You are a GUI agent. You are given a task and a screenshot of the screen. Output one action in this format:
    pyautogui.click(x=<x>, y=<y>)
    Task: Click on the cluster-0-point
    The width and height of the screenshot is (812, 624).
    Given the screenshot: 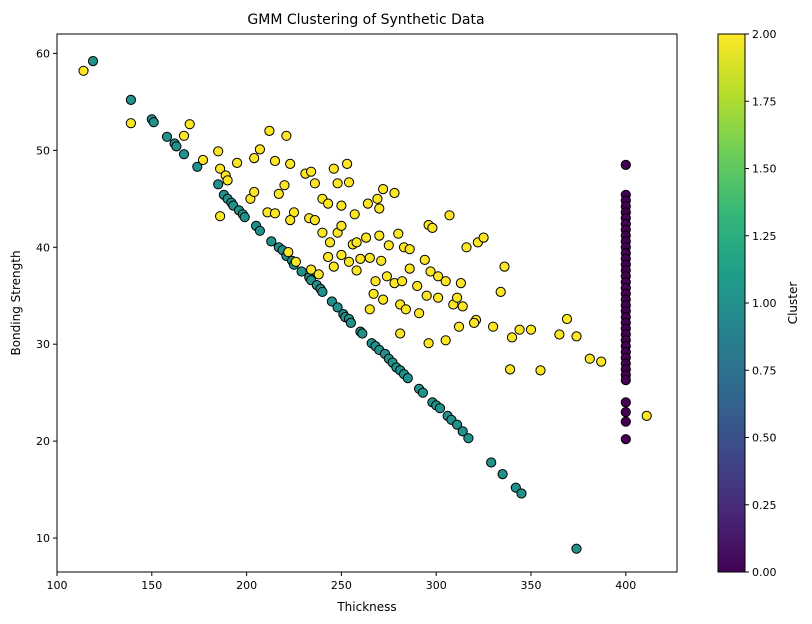 What is the action you would take?
    pyautogui.click(x=625, y=164)
    